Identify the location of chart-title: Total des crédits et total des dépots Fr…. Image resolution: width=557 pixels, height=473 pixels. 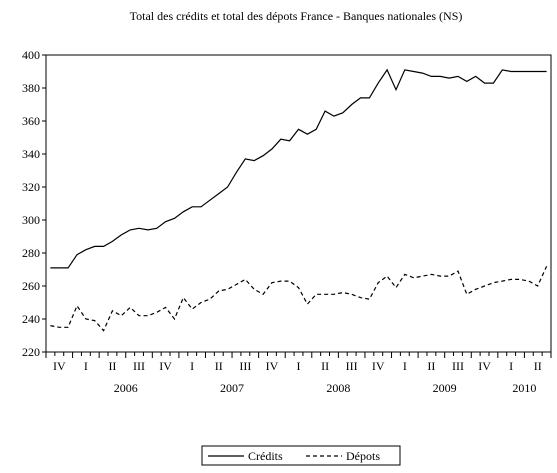
(296, 16).